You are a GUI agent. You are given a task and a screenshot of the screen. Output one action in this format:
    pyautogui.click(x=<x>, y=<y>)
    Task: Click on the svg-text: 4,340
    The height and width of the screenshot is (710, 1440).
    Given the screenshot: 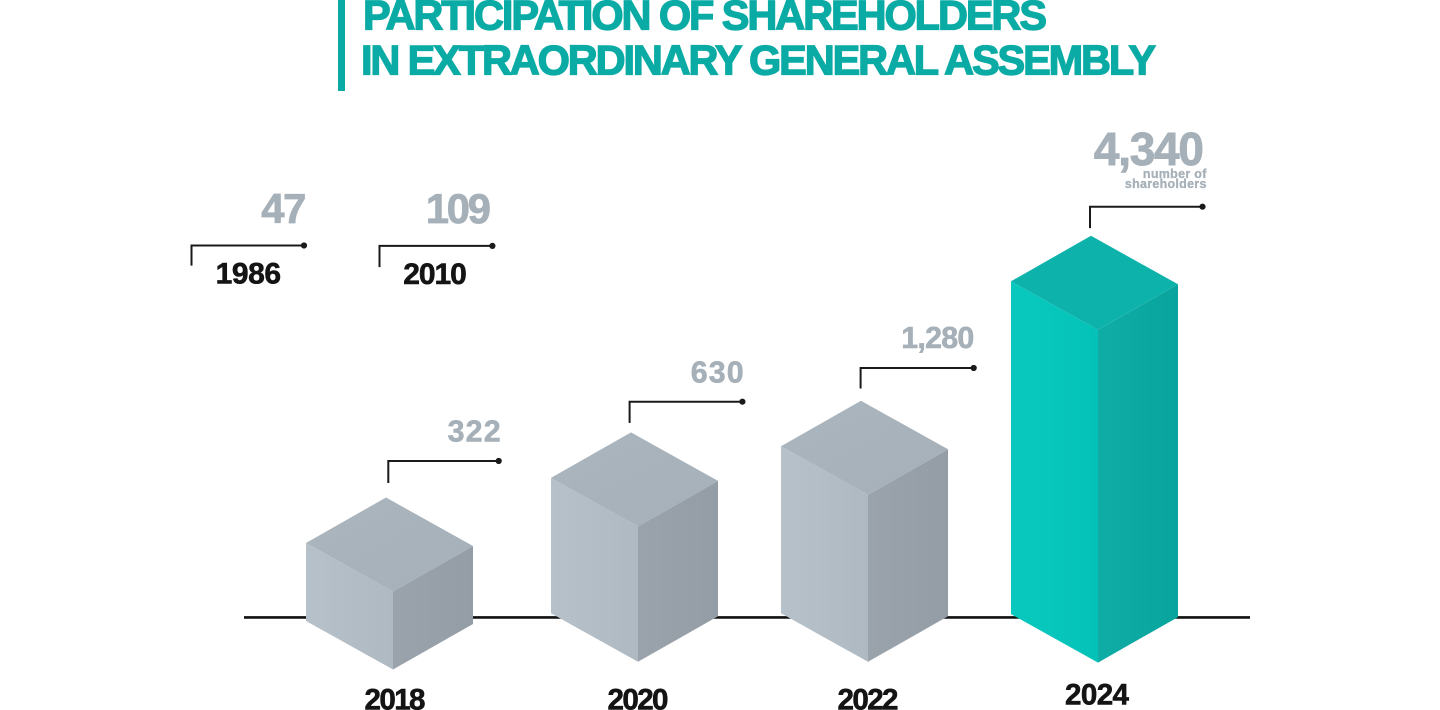 What is the action you would take?
    pyautogui.click(x=1149, y=149)
    